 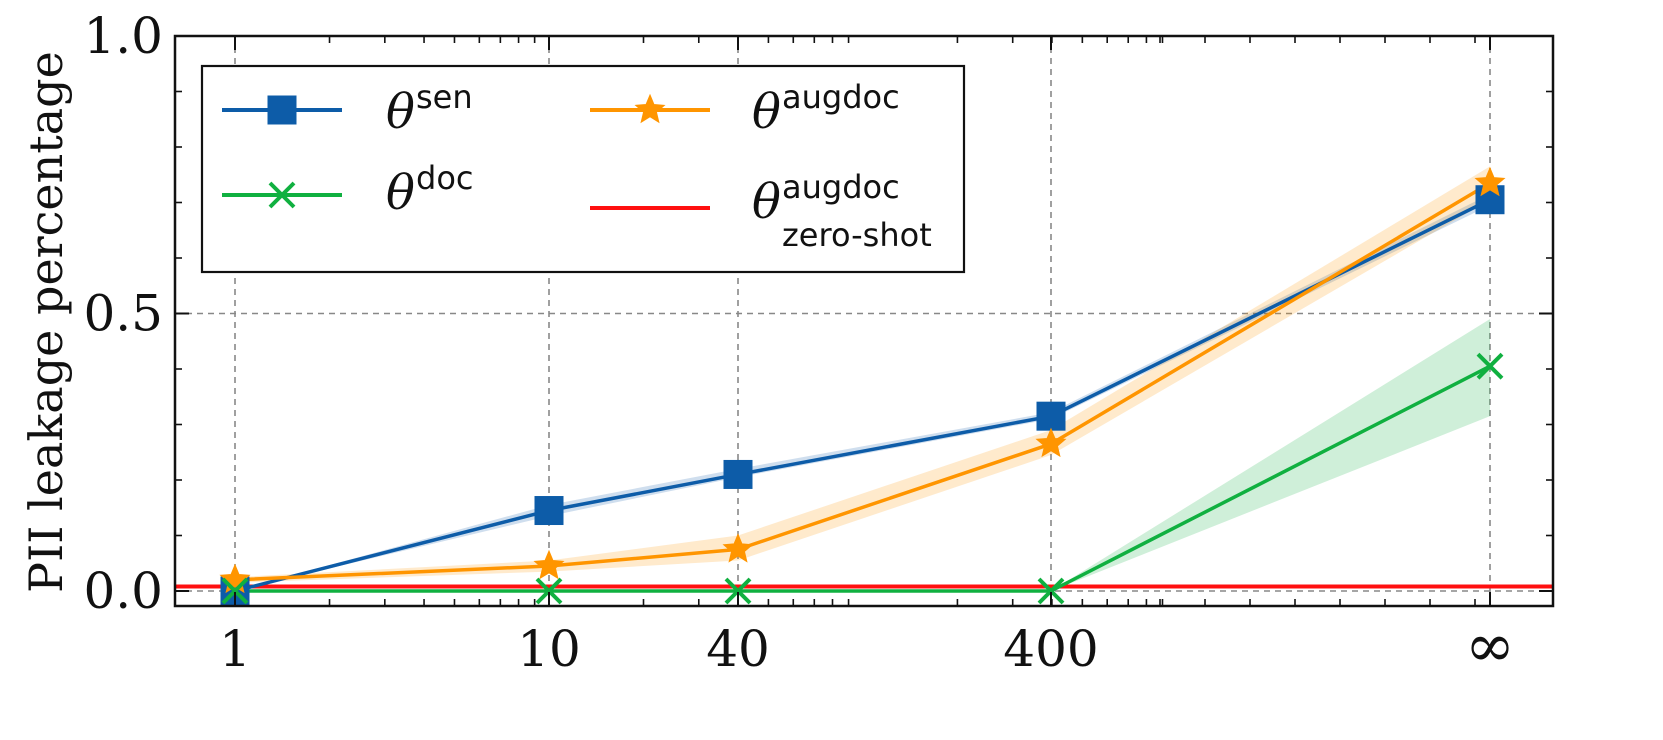 What do you see at coordinates (1490, 200) in the screenshot?
I see `marker-sen-∞` at bounding box center [1490, 200].